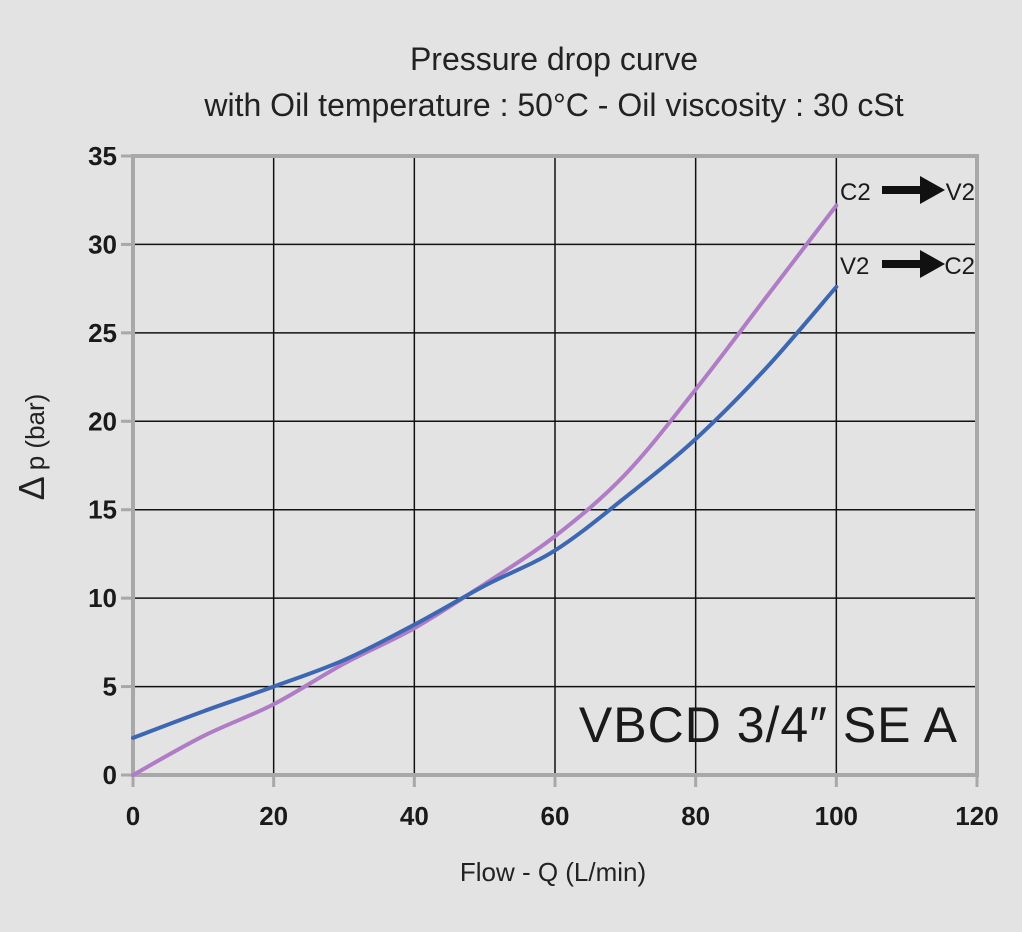 This screenshot has height=932, width=1022. Describe the element at coordinates (102, 421) in the screenshot. I see `y-tick-label: 20` at that location.